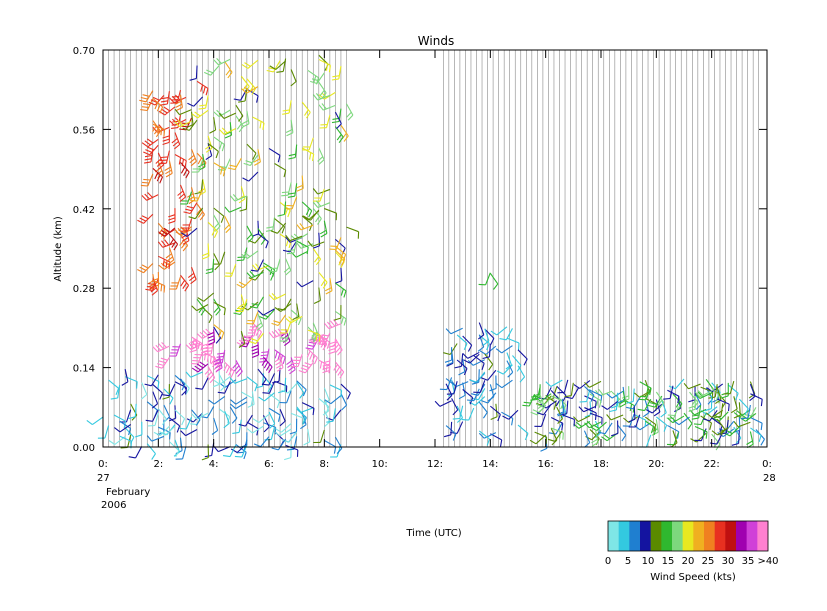 This screenshot has width=827, height=611. Describe the element at coordinates (436, 41) in the screenshot. I see `chart-title: Winds` at that location.